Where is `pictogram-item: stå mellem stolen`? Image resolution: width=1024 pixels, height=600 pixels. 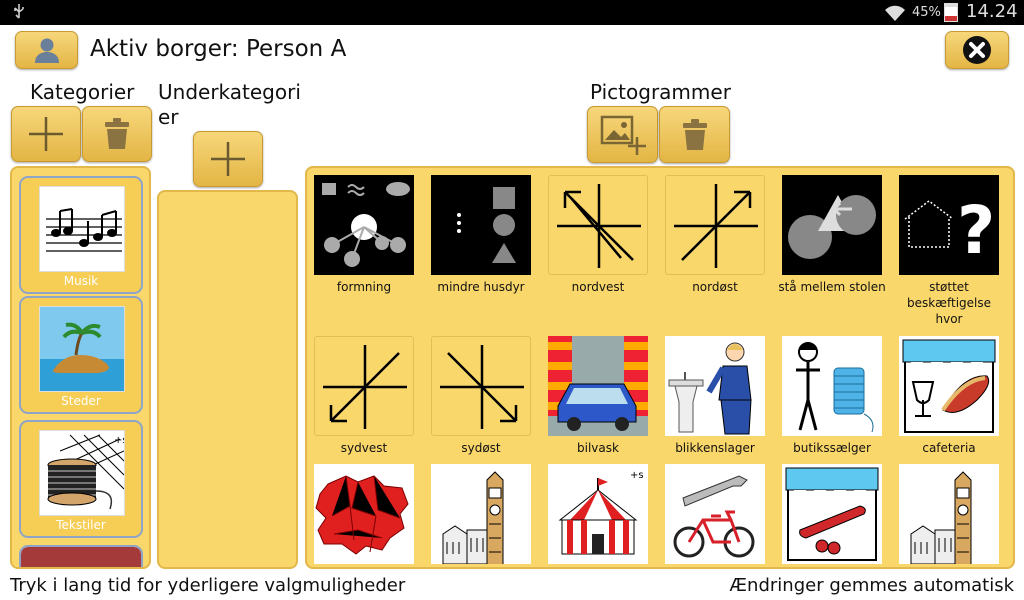
pictogram-item: stå mellem stolen is located at coordinates (832, 251).